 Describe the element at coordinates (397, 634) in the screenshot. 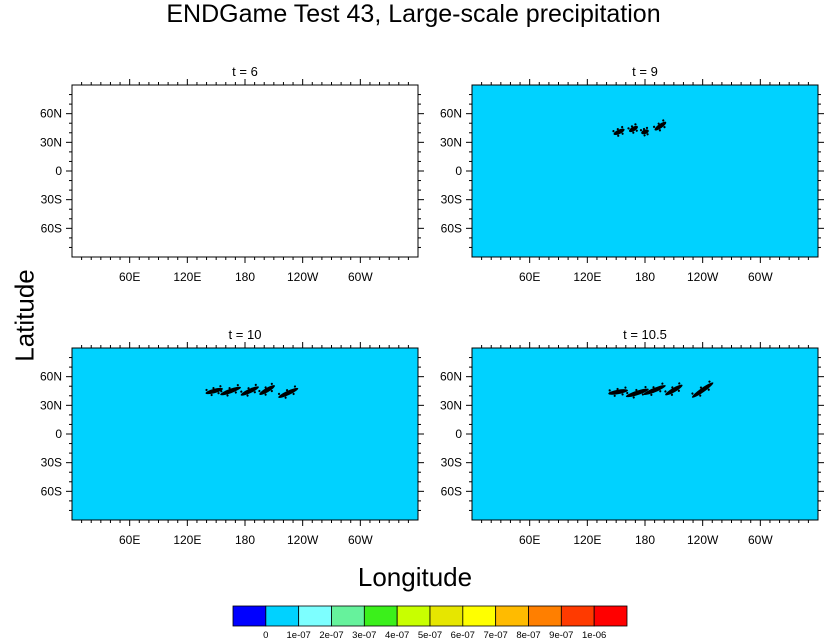

I see `colorbar-label: 4e-07` at that location.